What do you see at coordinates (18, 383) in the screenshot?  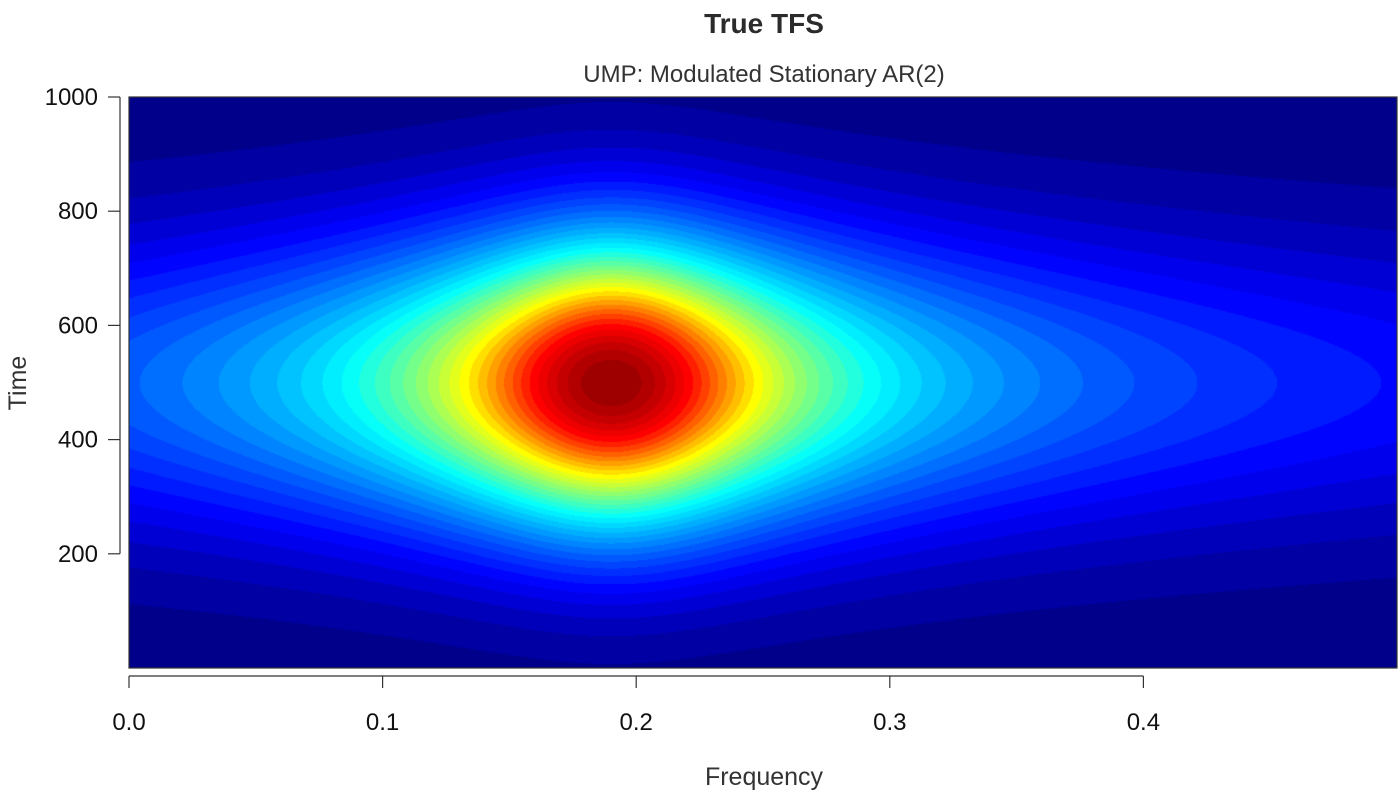 I see `y-axis-label: Time` at bounding box center [18, 383].